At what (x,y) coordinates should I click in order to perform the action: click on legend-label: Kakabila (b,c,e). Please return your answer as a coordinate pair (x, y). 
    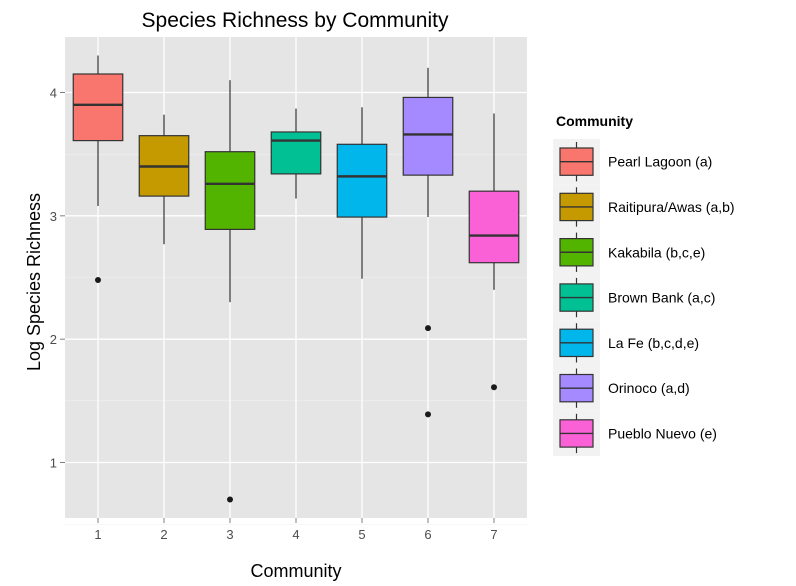
    Looking at the image, I should click on (656, 252).